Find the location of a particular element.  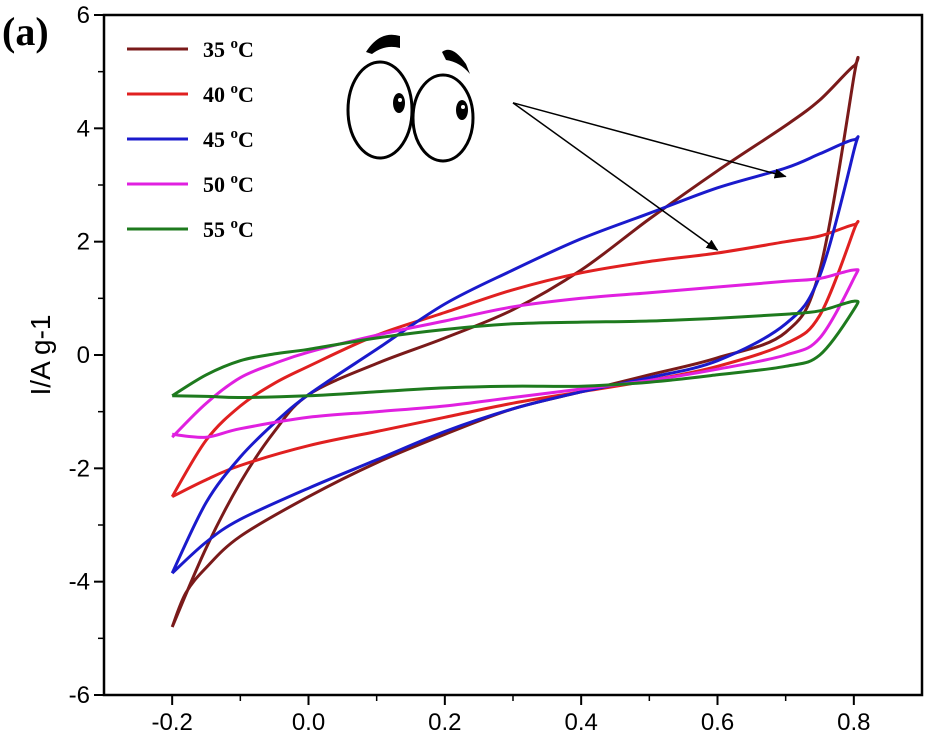

y-tick-label: -6 is located at coordinates (79, 695).